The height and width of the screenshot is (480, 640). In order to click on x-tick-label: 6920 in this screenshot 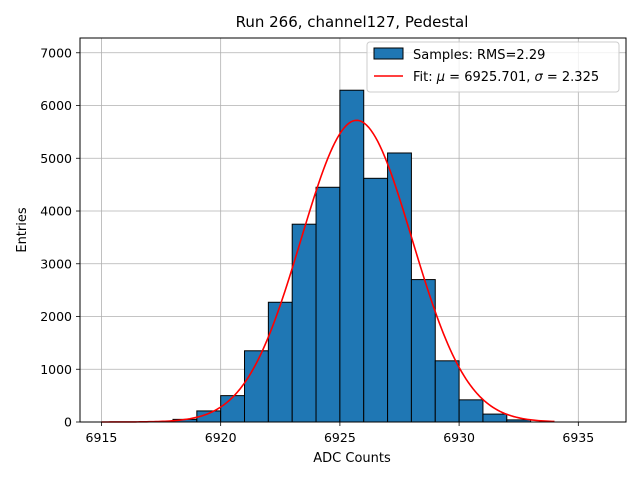, I will do `click(221, 437)`.